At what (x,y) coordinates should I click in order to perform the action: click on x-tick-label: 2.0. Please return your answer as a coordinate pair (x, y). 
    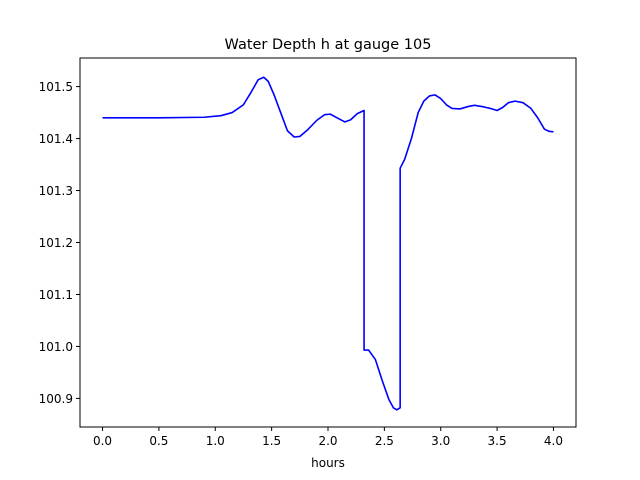
    Looking at the image, I should click on (327, 441).